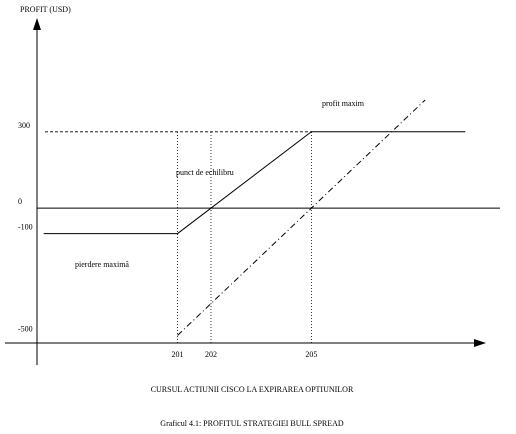 The width and height of the screenshot is (516, 434). What do you see at coordinates (178, 354) in the screenshot?
I see `x-tick-label: 201` at bounding box center [178, 354].